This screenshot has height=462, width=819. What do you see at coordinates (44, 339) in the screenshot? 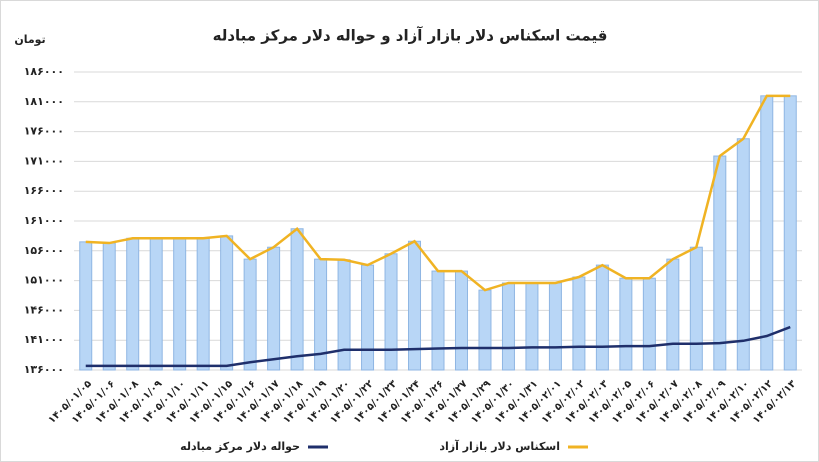
I see `y-tick-label: ۱۴۱۰۰۰` at bounding box center [44, 339].